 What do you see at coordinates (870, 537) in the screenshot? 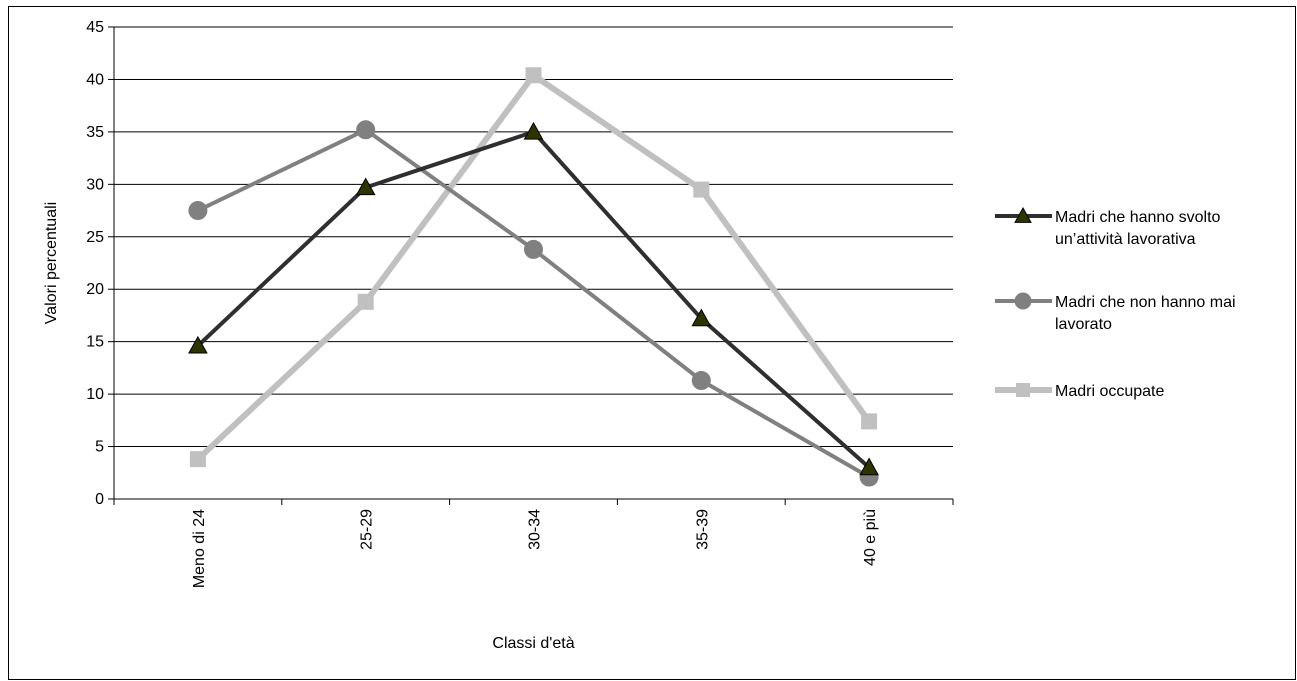
I see `x-tick-label: 40 e più` at bounding box center [870, 537].